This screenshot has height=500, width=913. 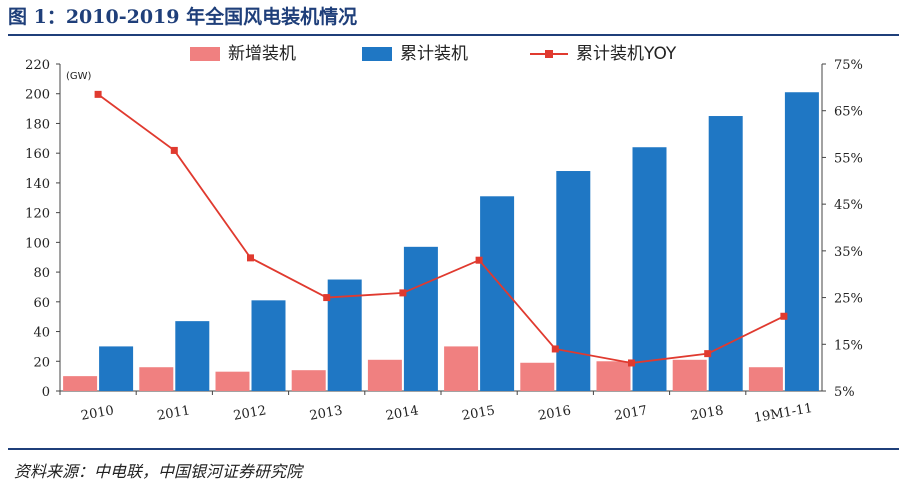 I want to click on x-tick-label: 2013, so click(x=325, y=413).